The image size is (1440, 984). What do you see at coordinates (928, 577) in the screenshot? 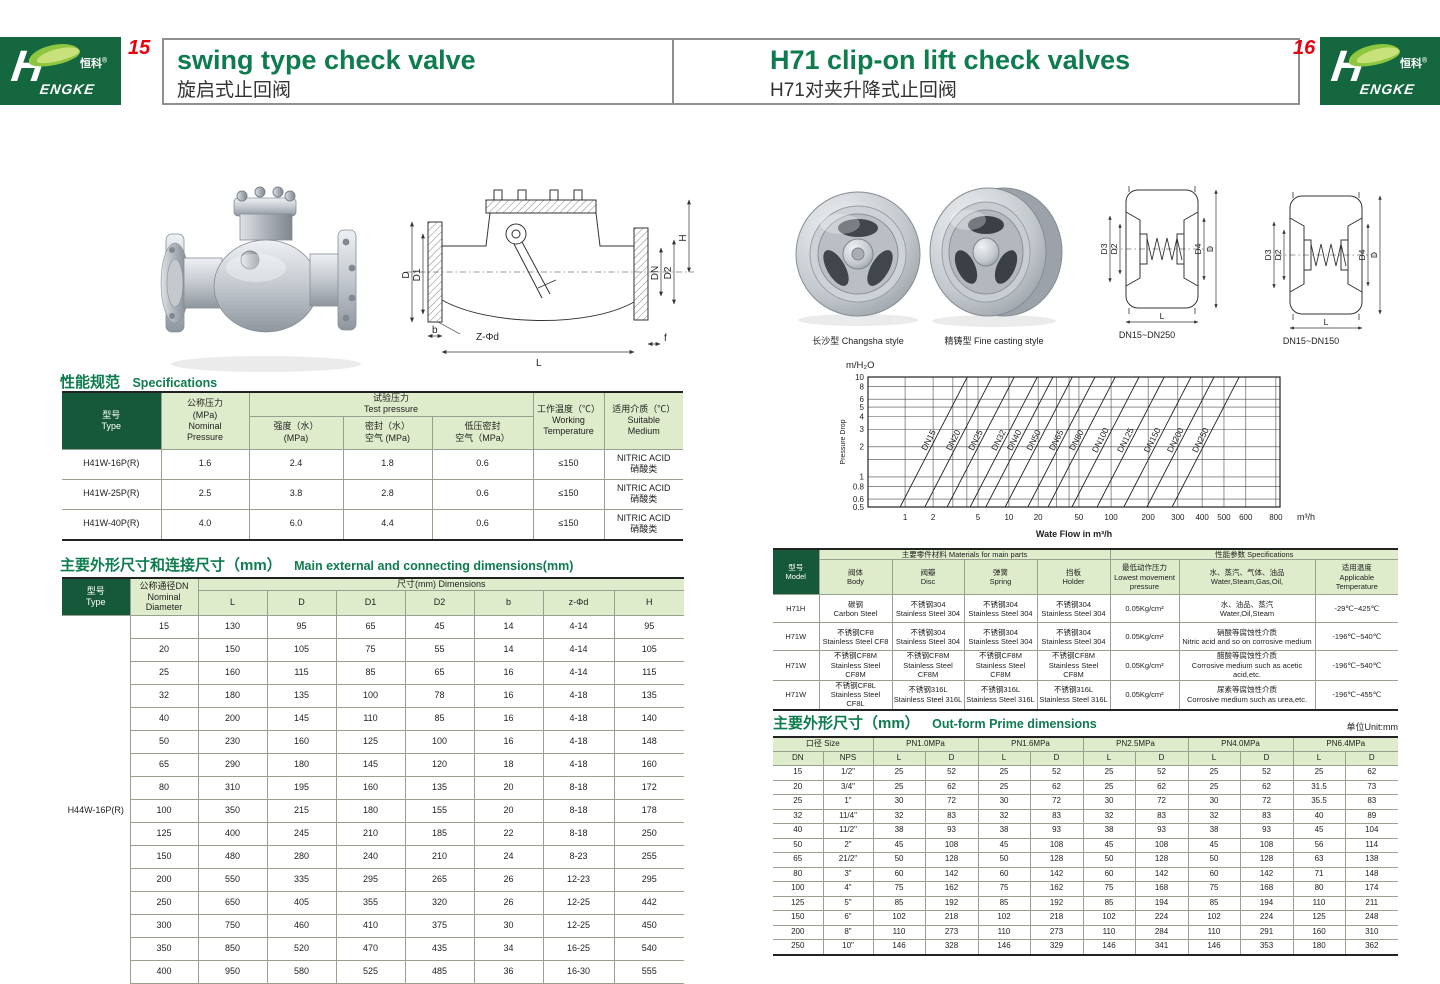
I see `header-disc: 阀瓣 Disc` at bounding box center [928, 577].